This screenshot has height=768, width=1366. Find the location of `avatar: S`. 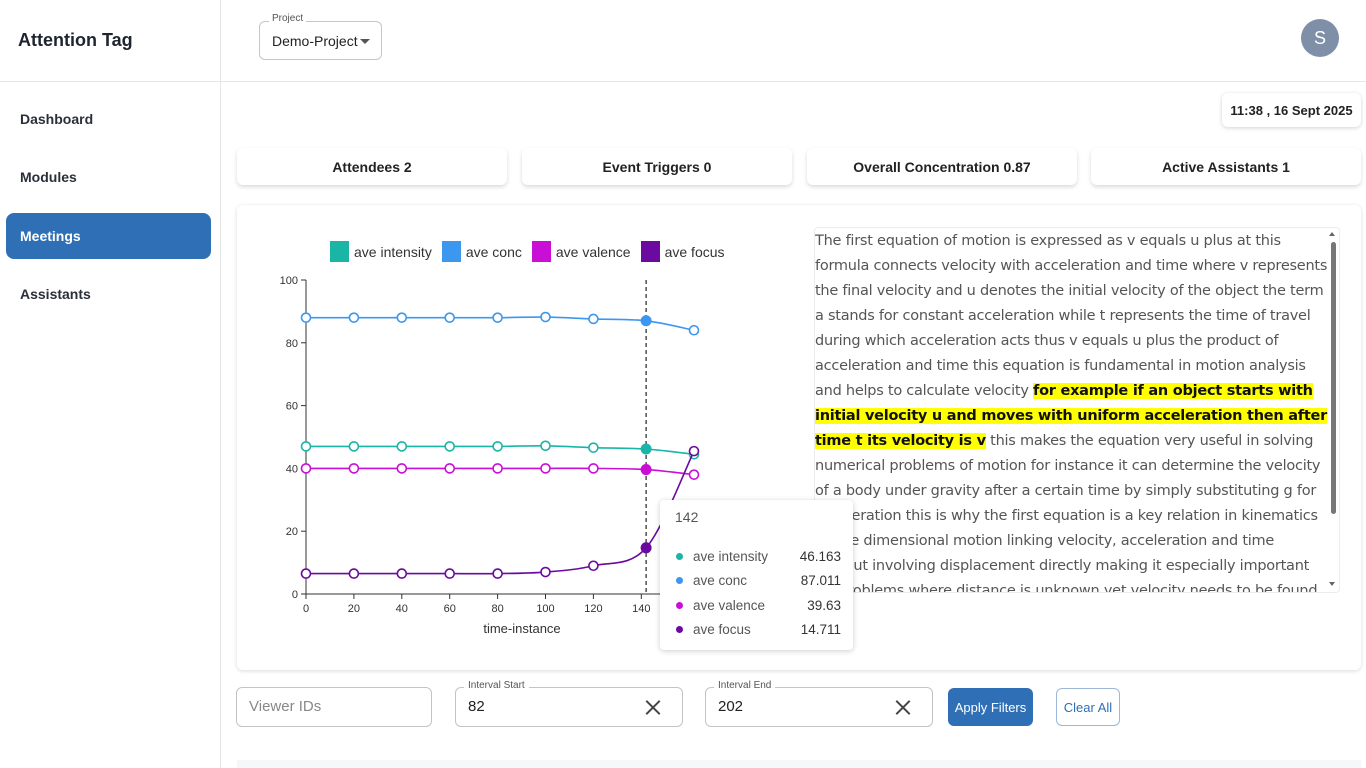

avatar: S is located at coordinates (1320, 38).